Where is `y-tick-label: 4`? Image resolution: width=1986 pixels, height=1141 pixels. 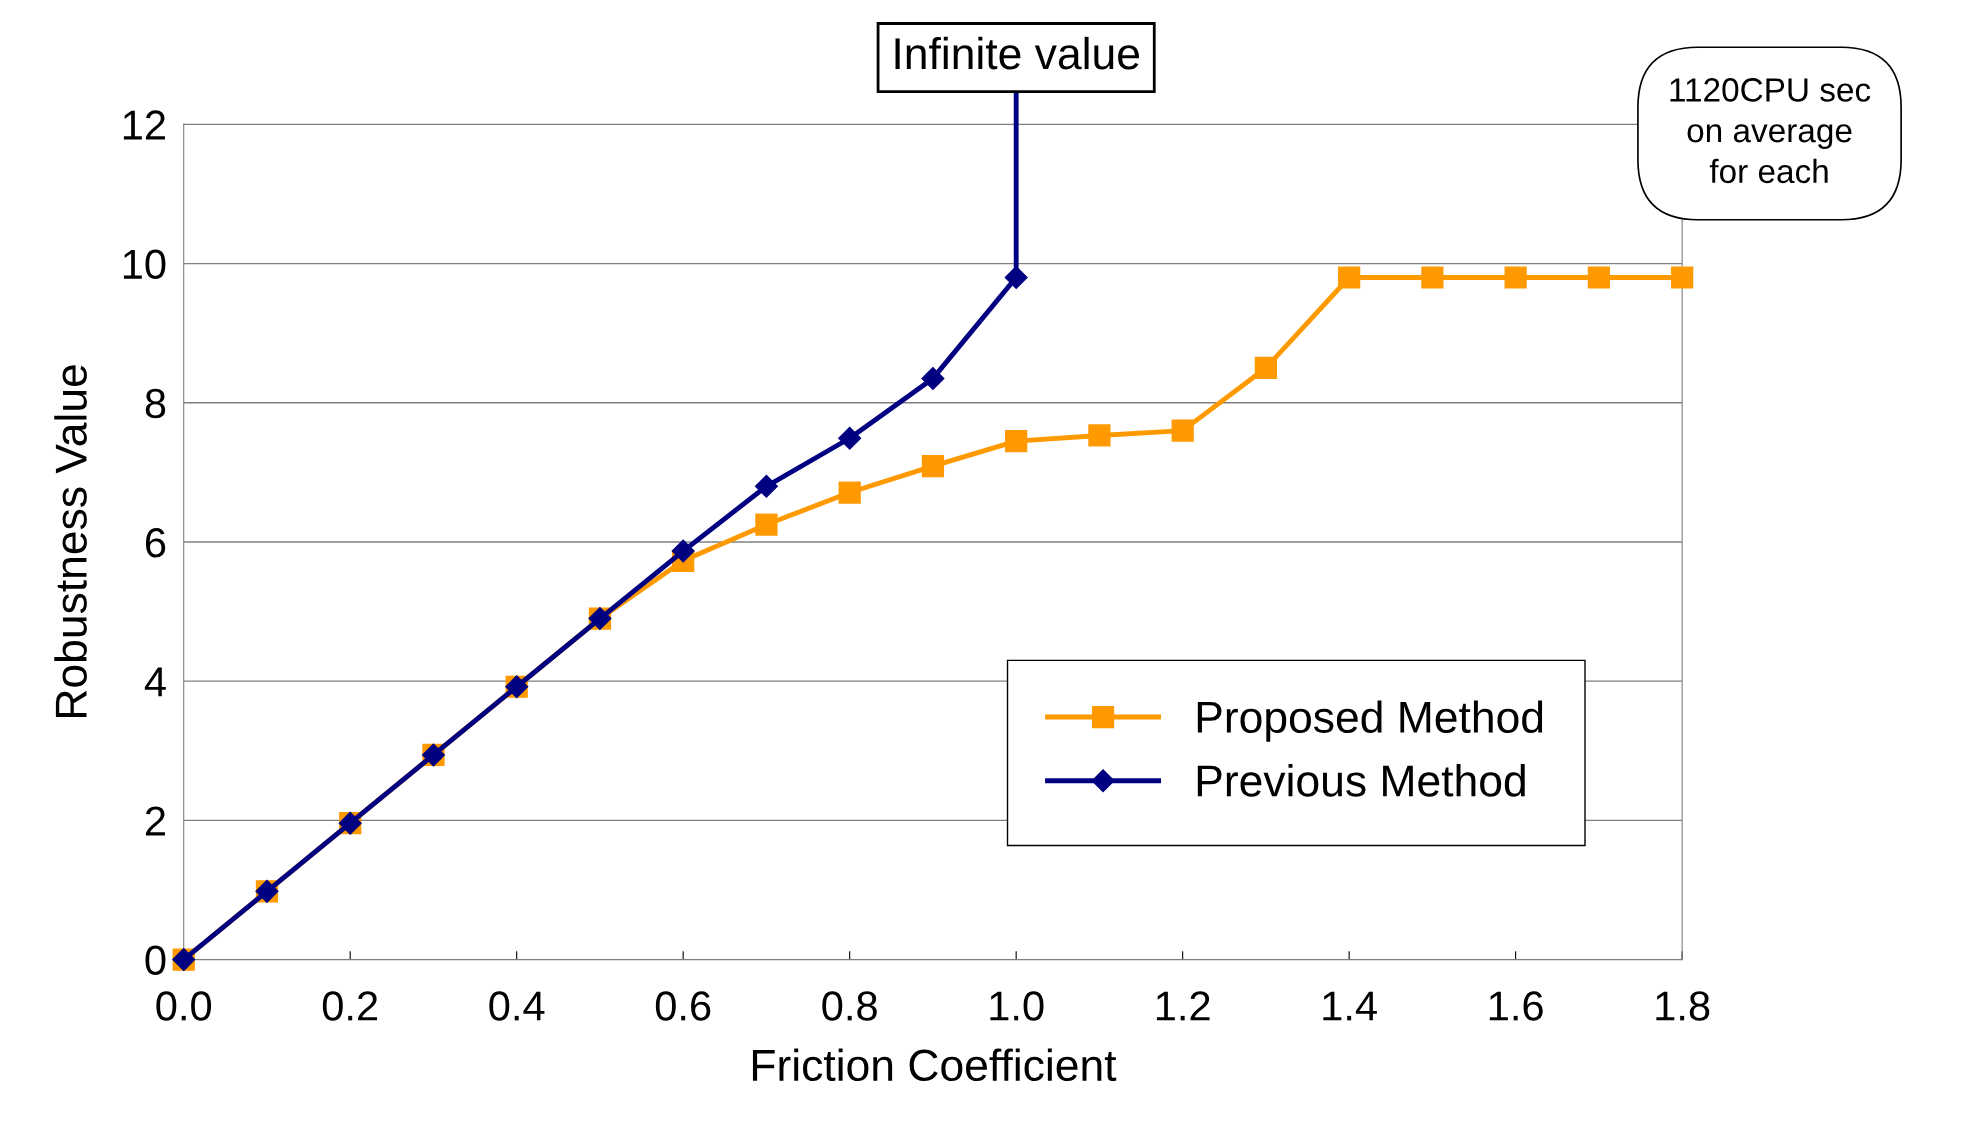
y-tick-label: 4 is located at coordinates (155, 682).